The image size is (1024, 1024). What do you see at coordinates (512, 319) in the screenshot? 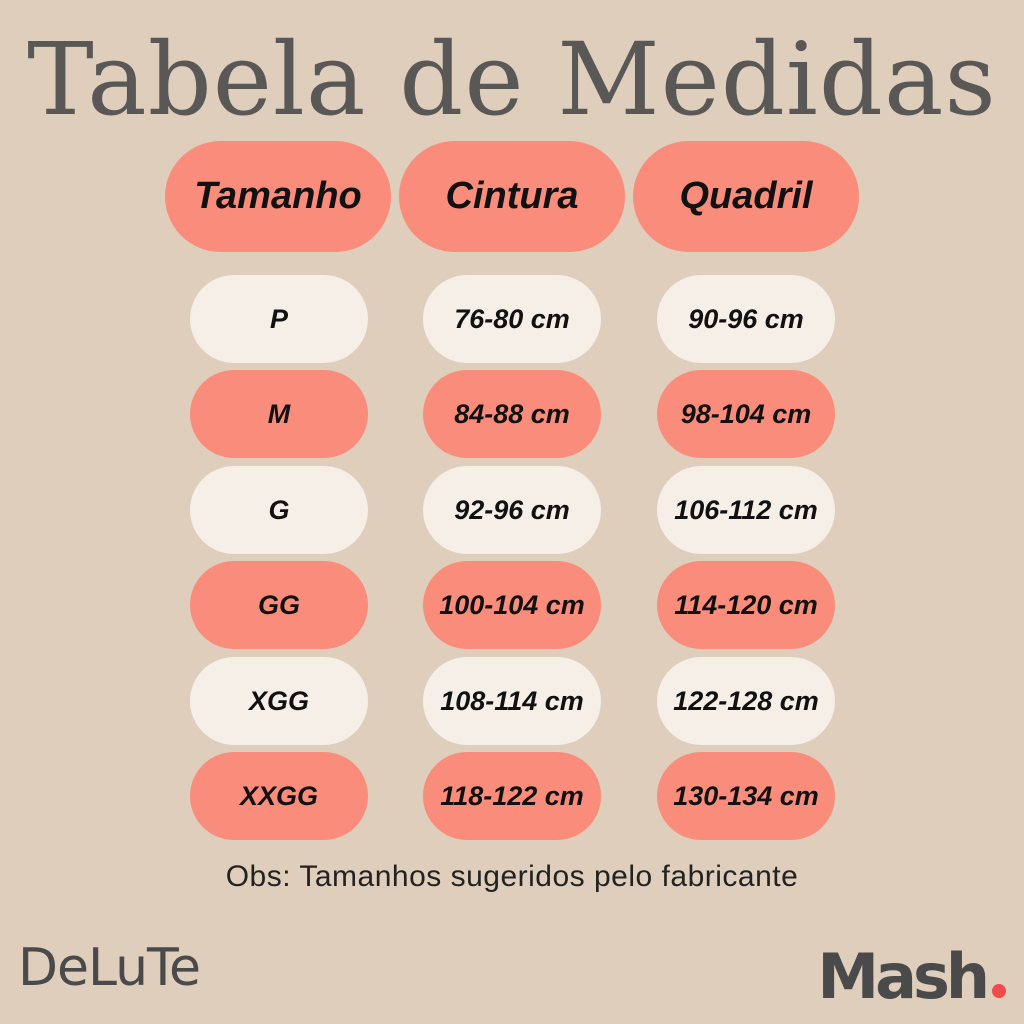
I see `cintura-cell: 76-80 cm` at bounding box center [512, 319].